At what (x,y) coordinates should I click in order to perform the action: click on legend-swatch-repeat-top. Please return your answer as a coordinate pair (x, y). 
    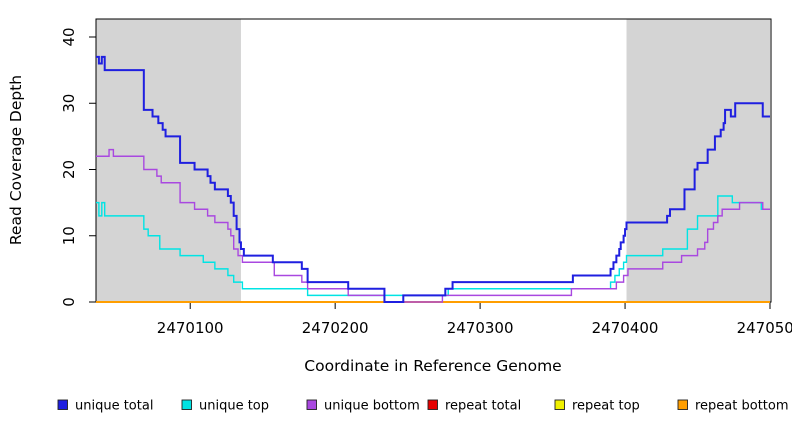
    Looking at the image, I should click on (559, 404).